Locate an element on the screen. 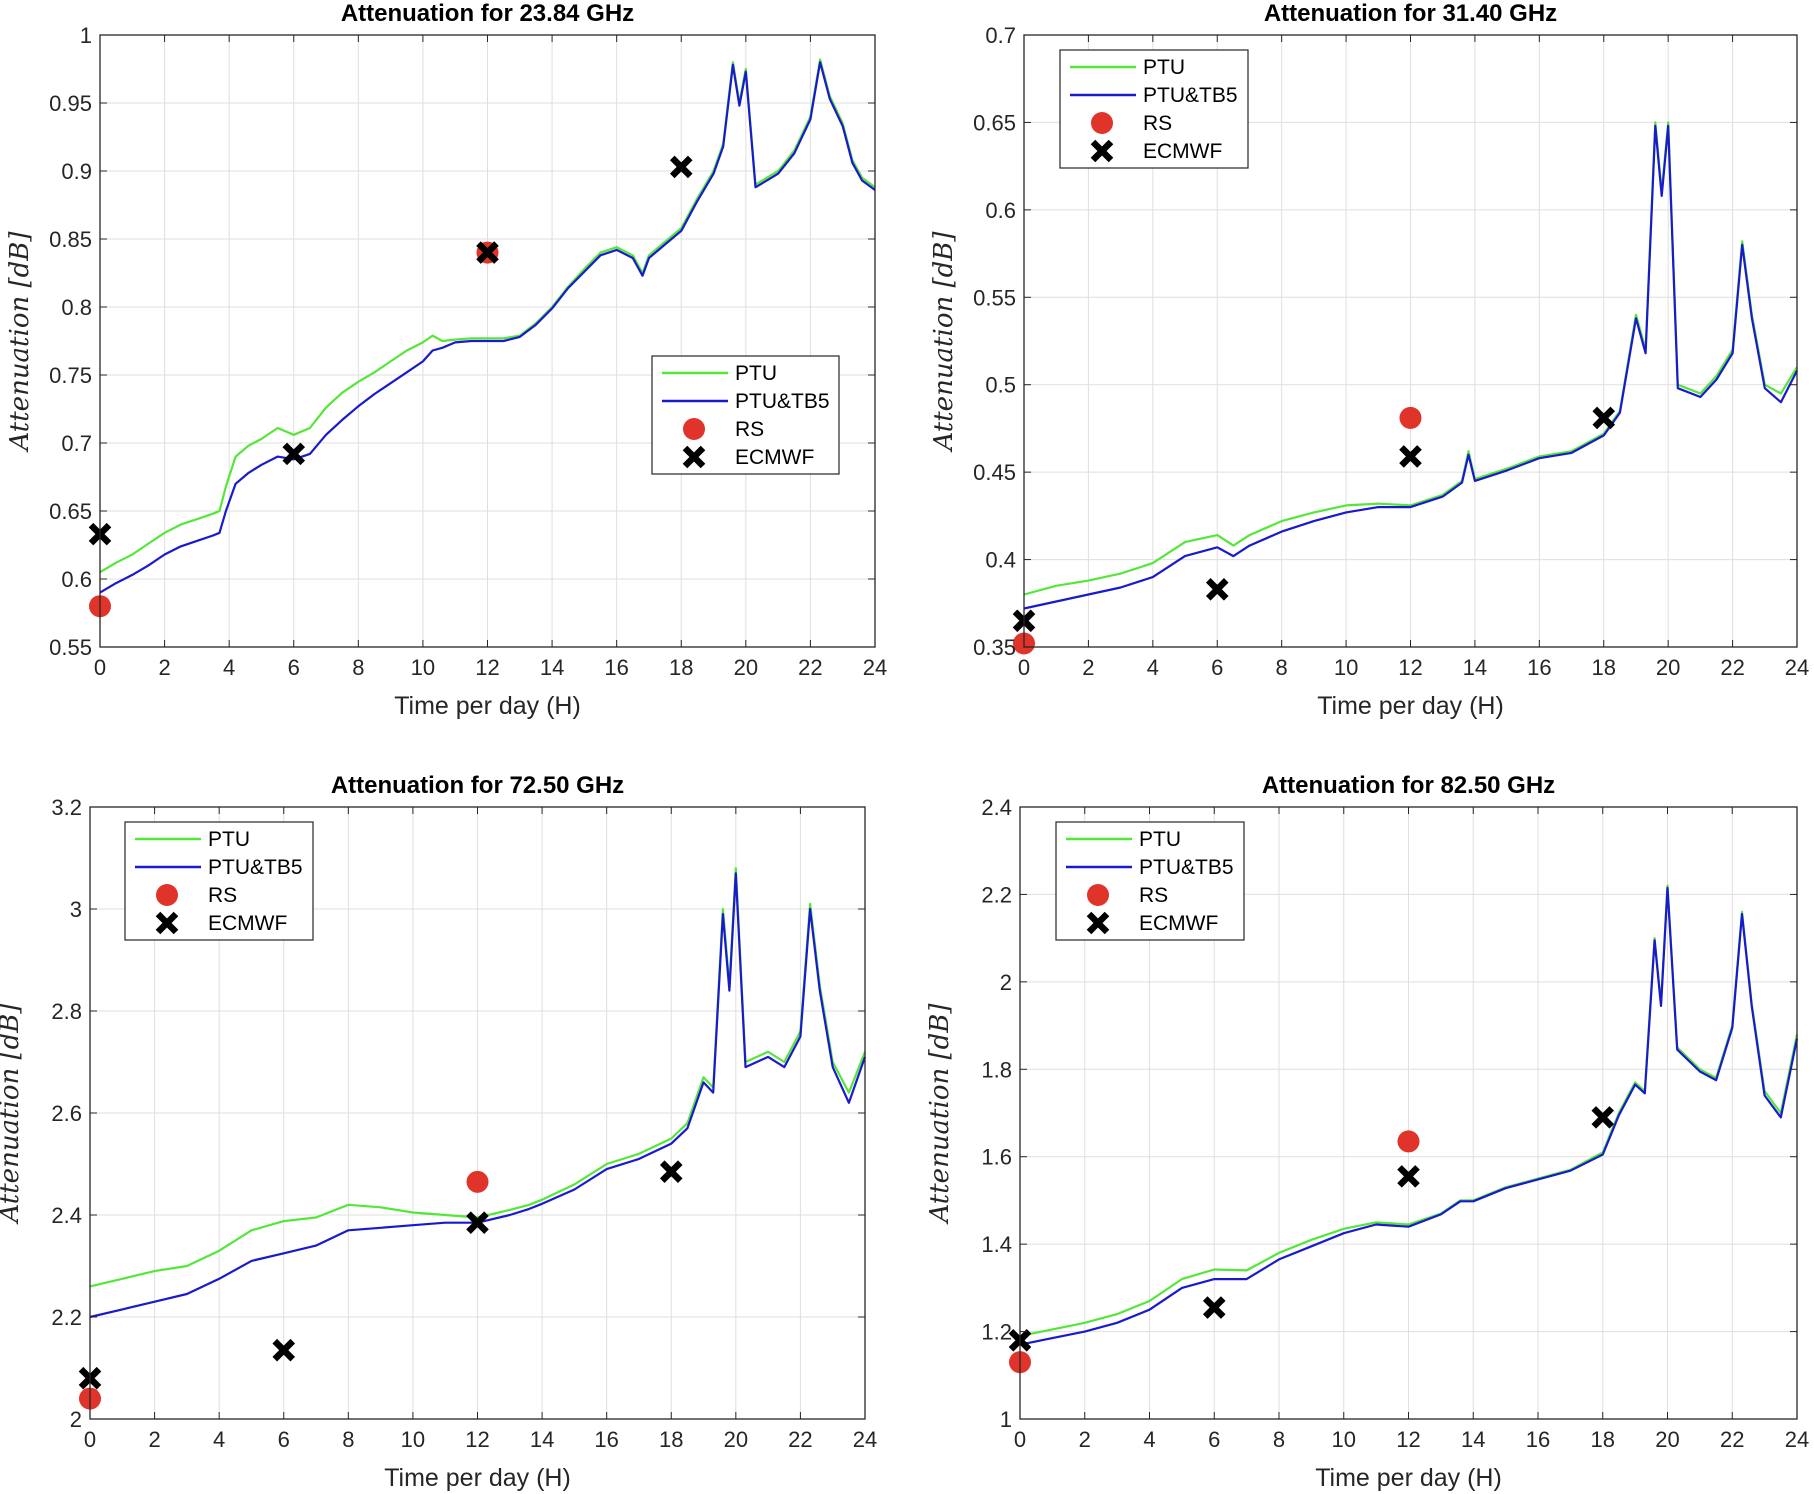 This screenshot has width=1814, height=1494. legend: PTU PTU&TB5 RS ECMWF is located at coordinates (1154, 109).